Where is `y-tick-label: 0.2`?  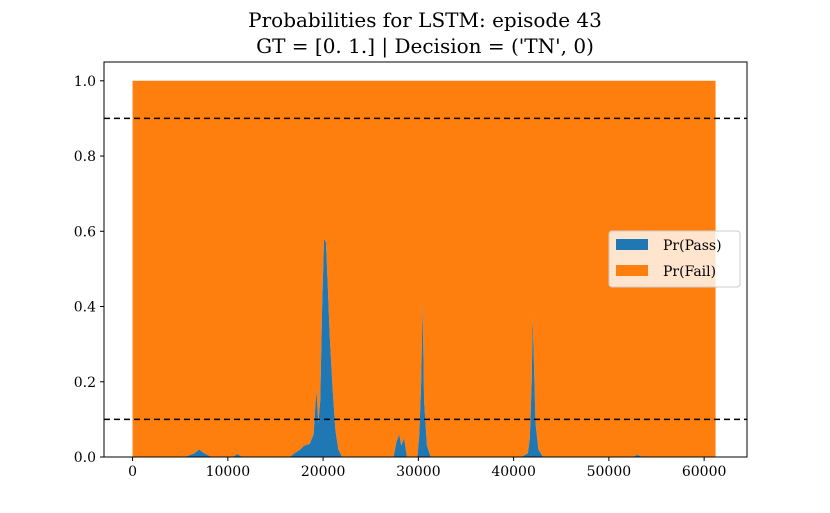 y-tick-label: 0.2 is located at coordinates (85, 383).